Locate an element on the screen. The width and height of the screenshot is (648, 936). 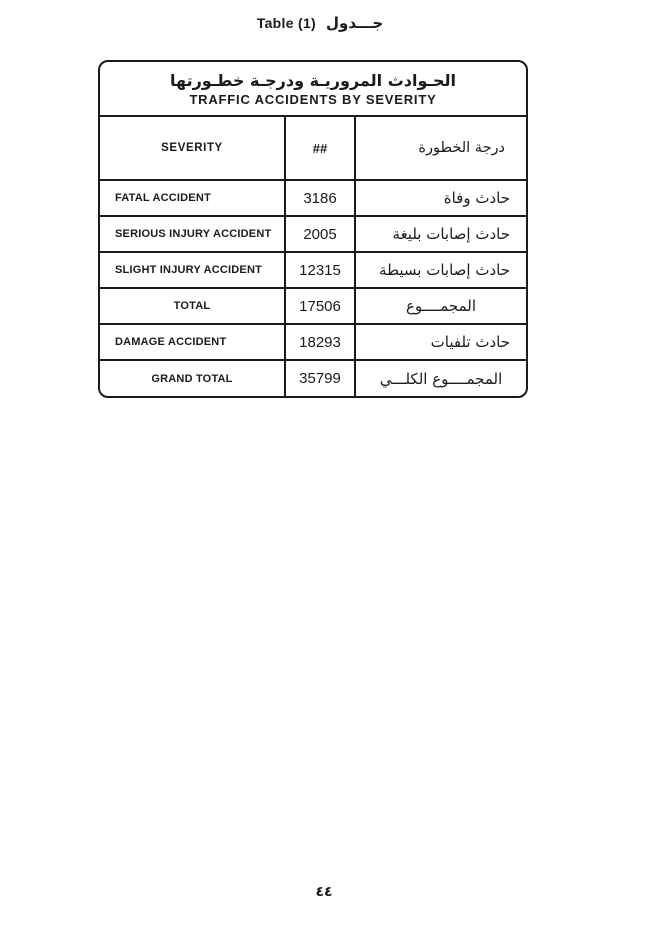
column-header-severity-arabic: درجة الخطورة is located at coordinates (461, 148).